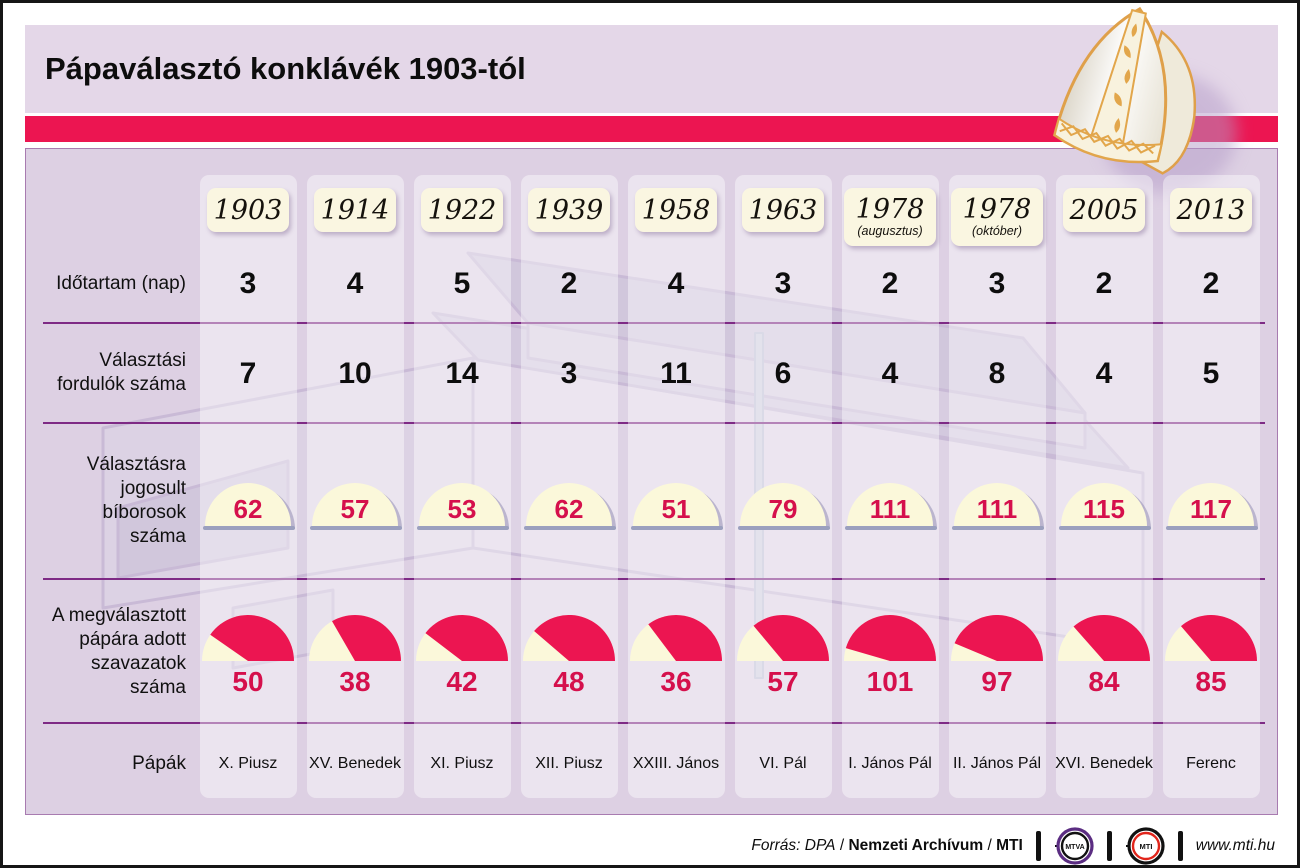 Image resolution: width=1300 pixels, height=868 pixels. I want to click on votes-value: 57, so click(783, 681).